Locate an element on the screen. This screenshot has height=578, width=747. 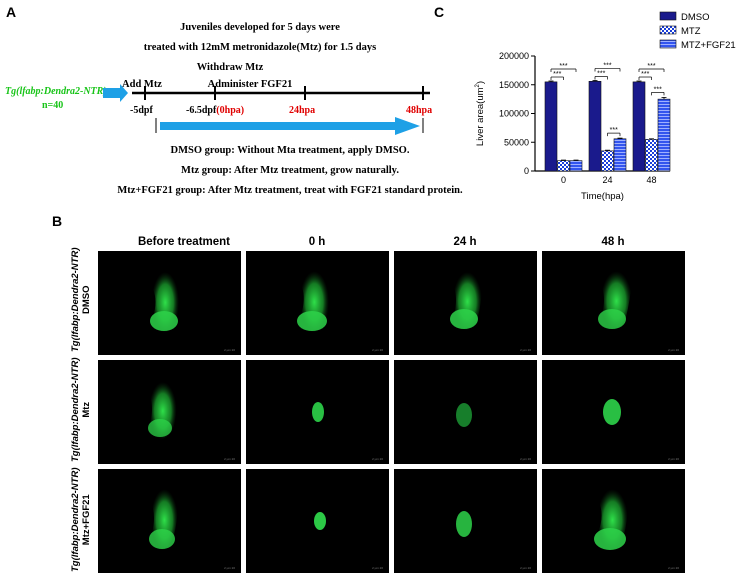
entry-arrow is located at coordinates (115, 93).